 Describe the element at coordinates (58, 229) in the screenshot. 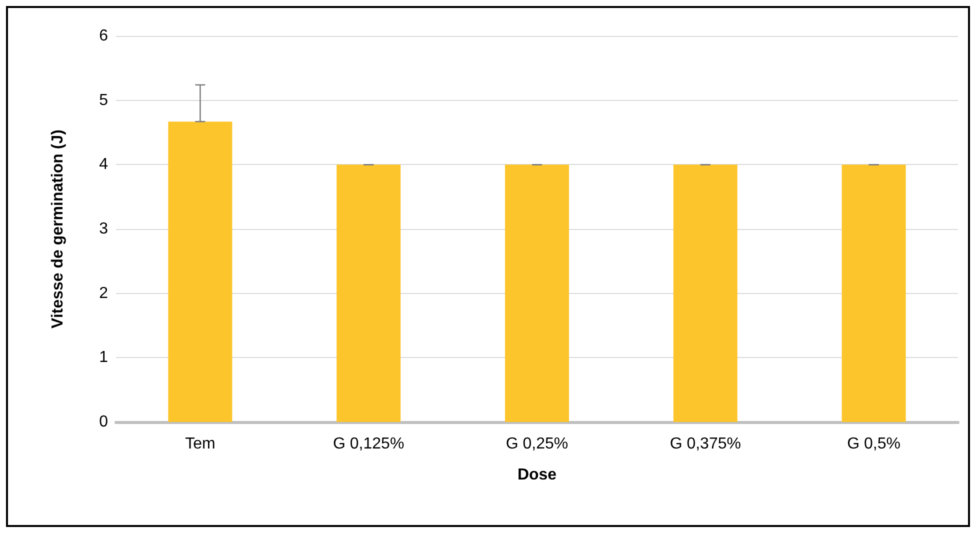

I see `y-axis-title: Vitesse de germination (J)` at that location.